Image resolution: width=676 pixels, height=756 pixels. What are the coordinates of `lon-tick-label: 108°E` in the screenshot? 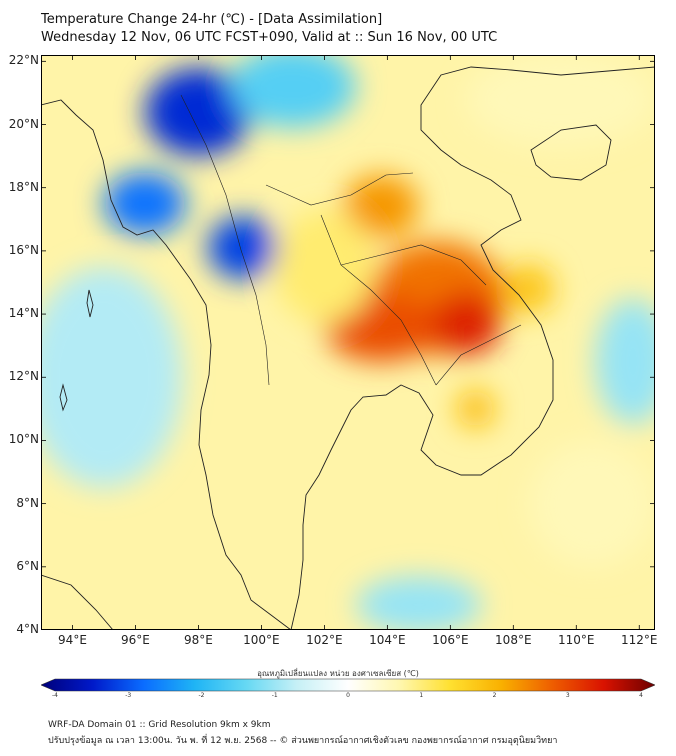 It's located at (513, 640).